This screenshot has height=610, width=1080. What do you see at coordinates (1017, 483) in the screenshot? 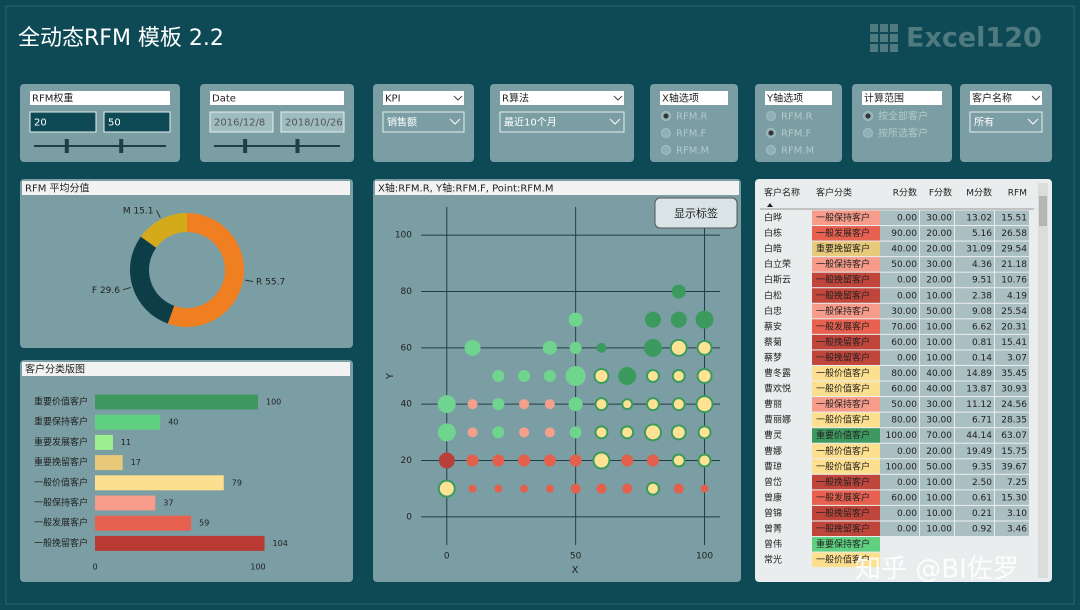
I see `cell: 7.25` at bounding box center [1017, 483].